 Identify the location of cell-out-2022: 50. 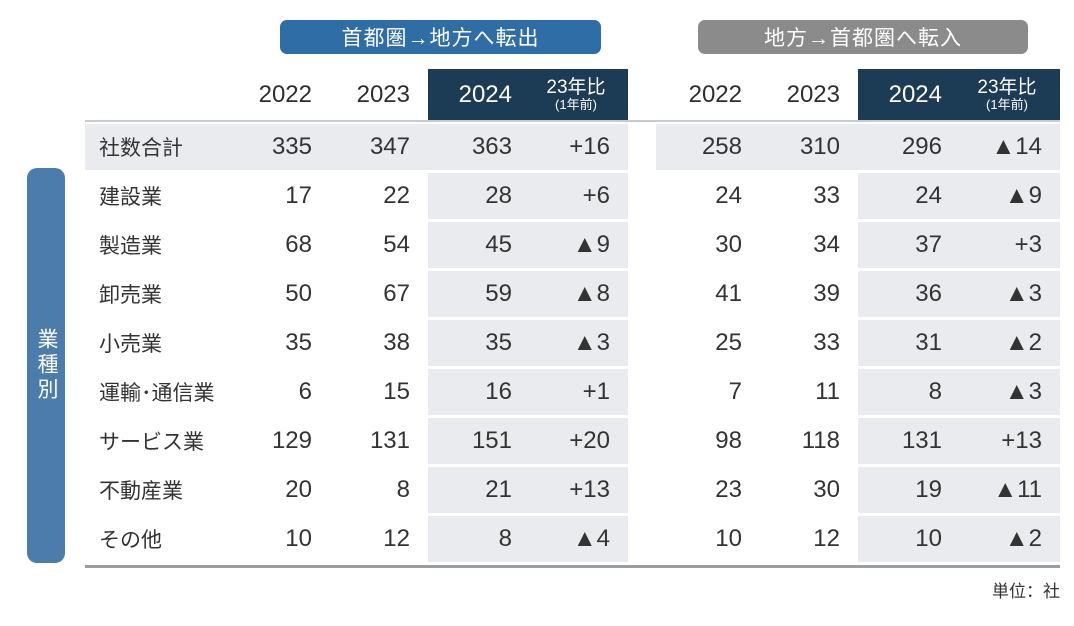
(298, 293).